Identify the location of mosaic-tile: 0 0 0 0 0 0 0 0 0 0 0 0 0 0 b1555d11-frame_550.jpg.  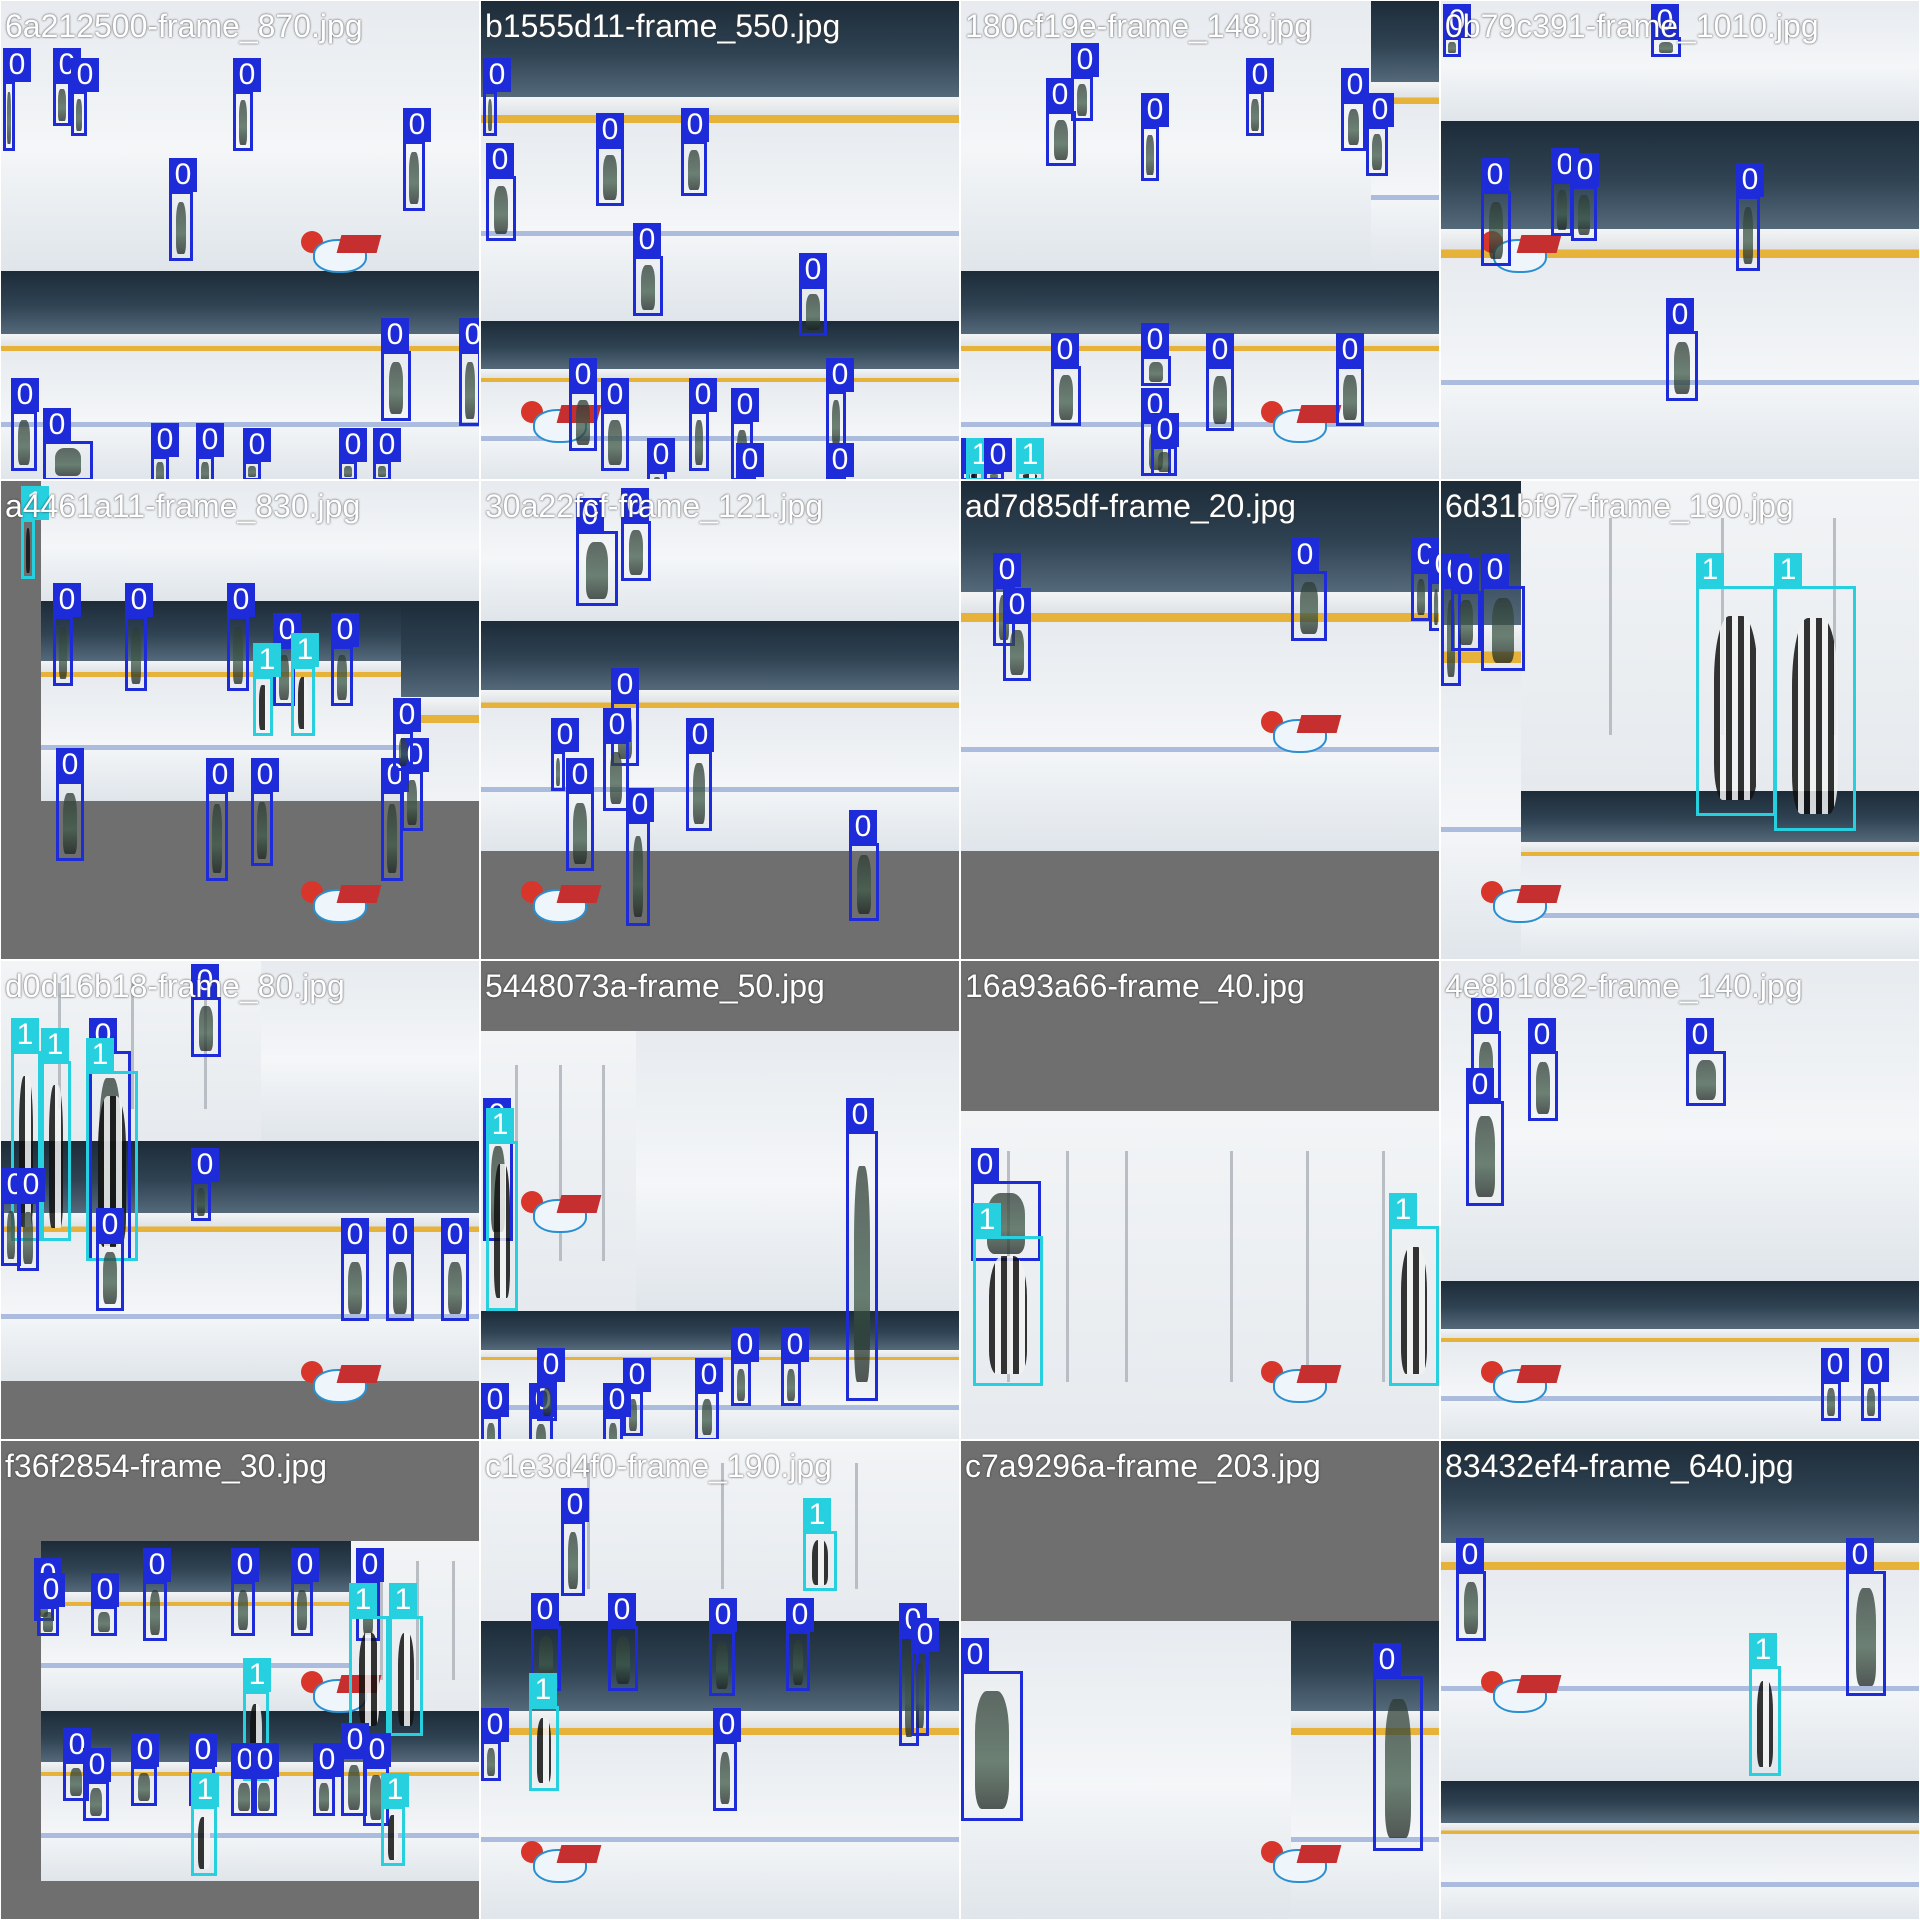
(720, 240).